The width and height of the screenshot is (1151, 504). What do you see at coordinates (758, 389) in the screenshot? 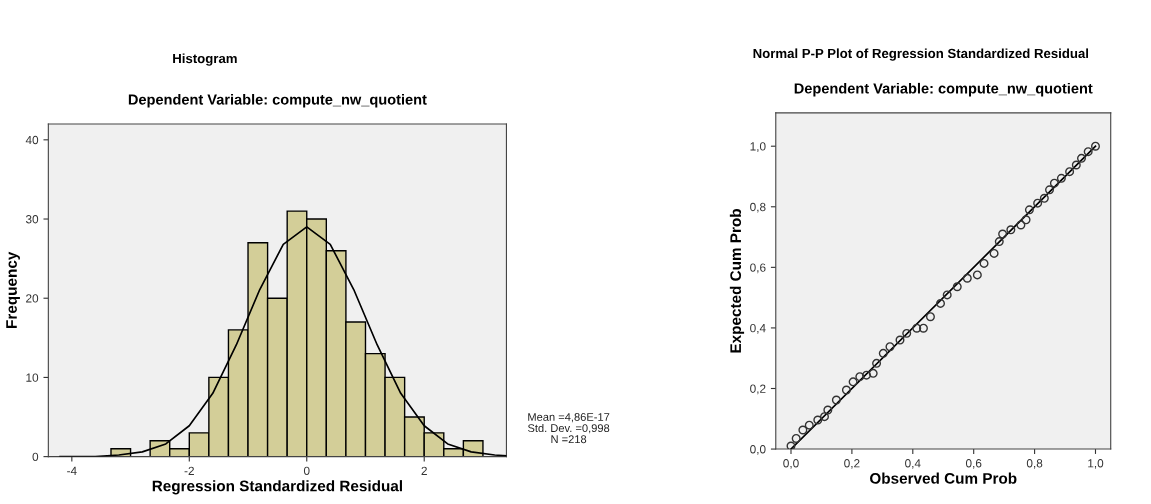
I see `y-tick-label: 0,2` at bounding box center [758, 389].